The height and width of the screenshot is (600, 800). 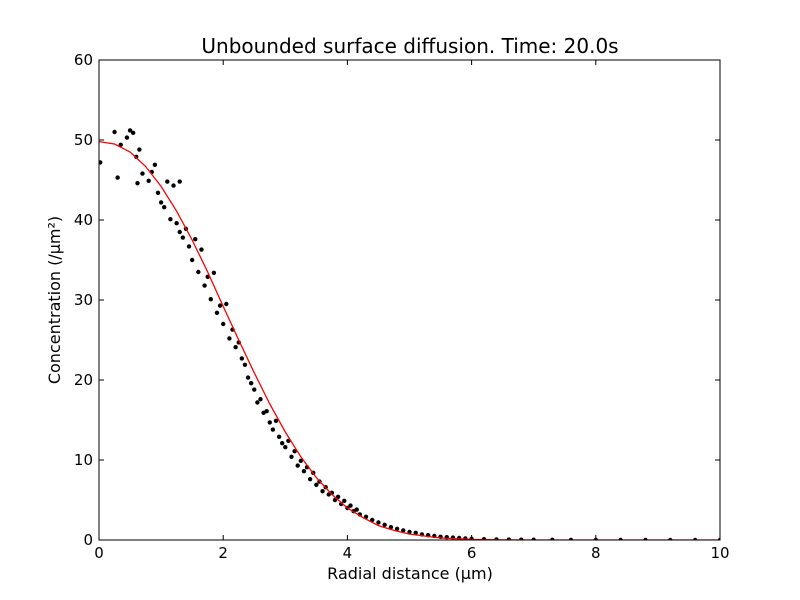 I want to click on y-tick-label: 10, so click(x=83, y=460).